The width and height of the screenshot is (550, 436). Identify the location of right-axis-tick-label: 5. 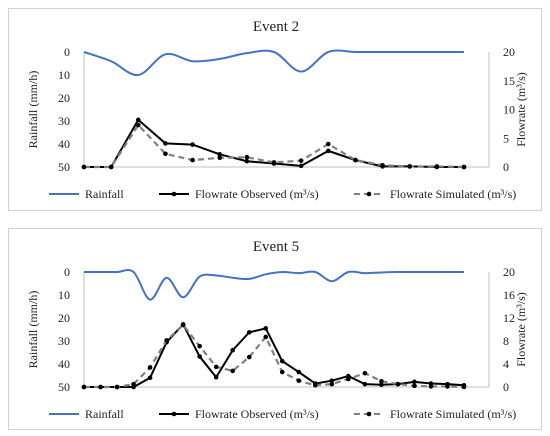
(506, 138).